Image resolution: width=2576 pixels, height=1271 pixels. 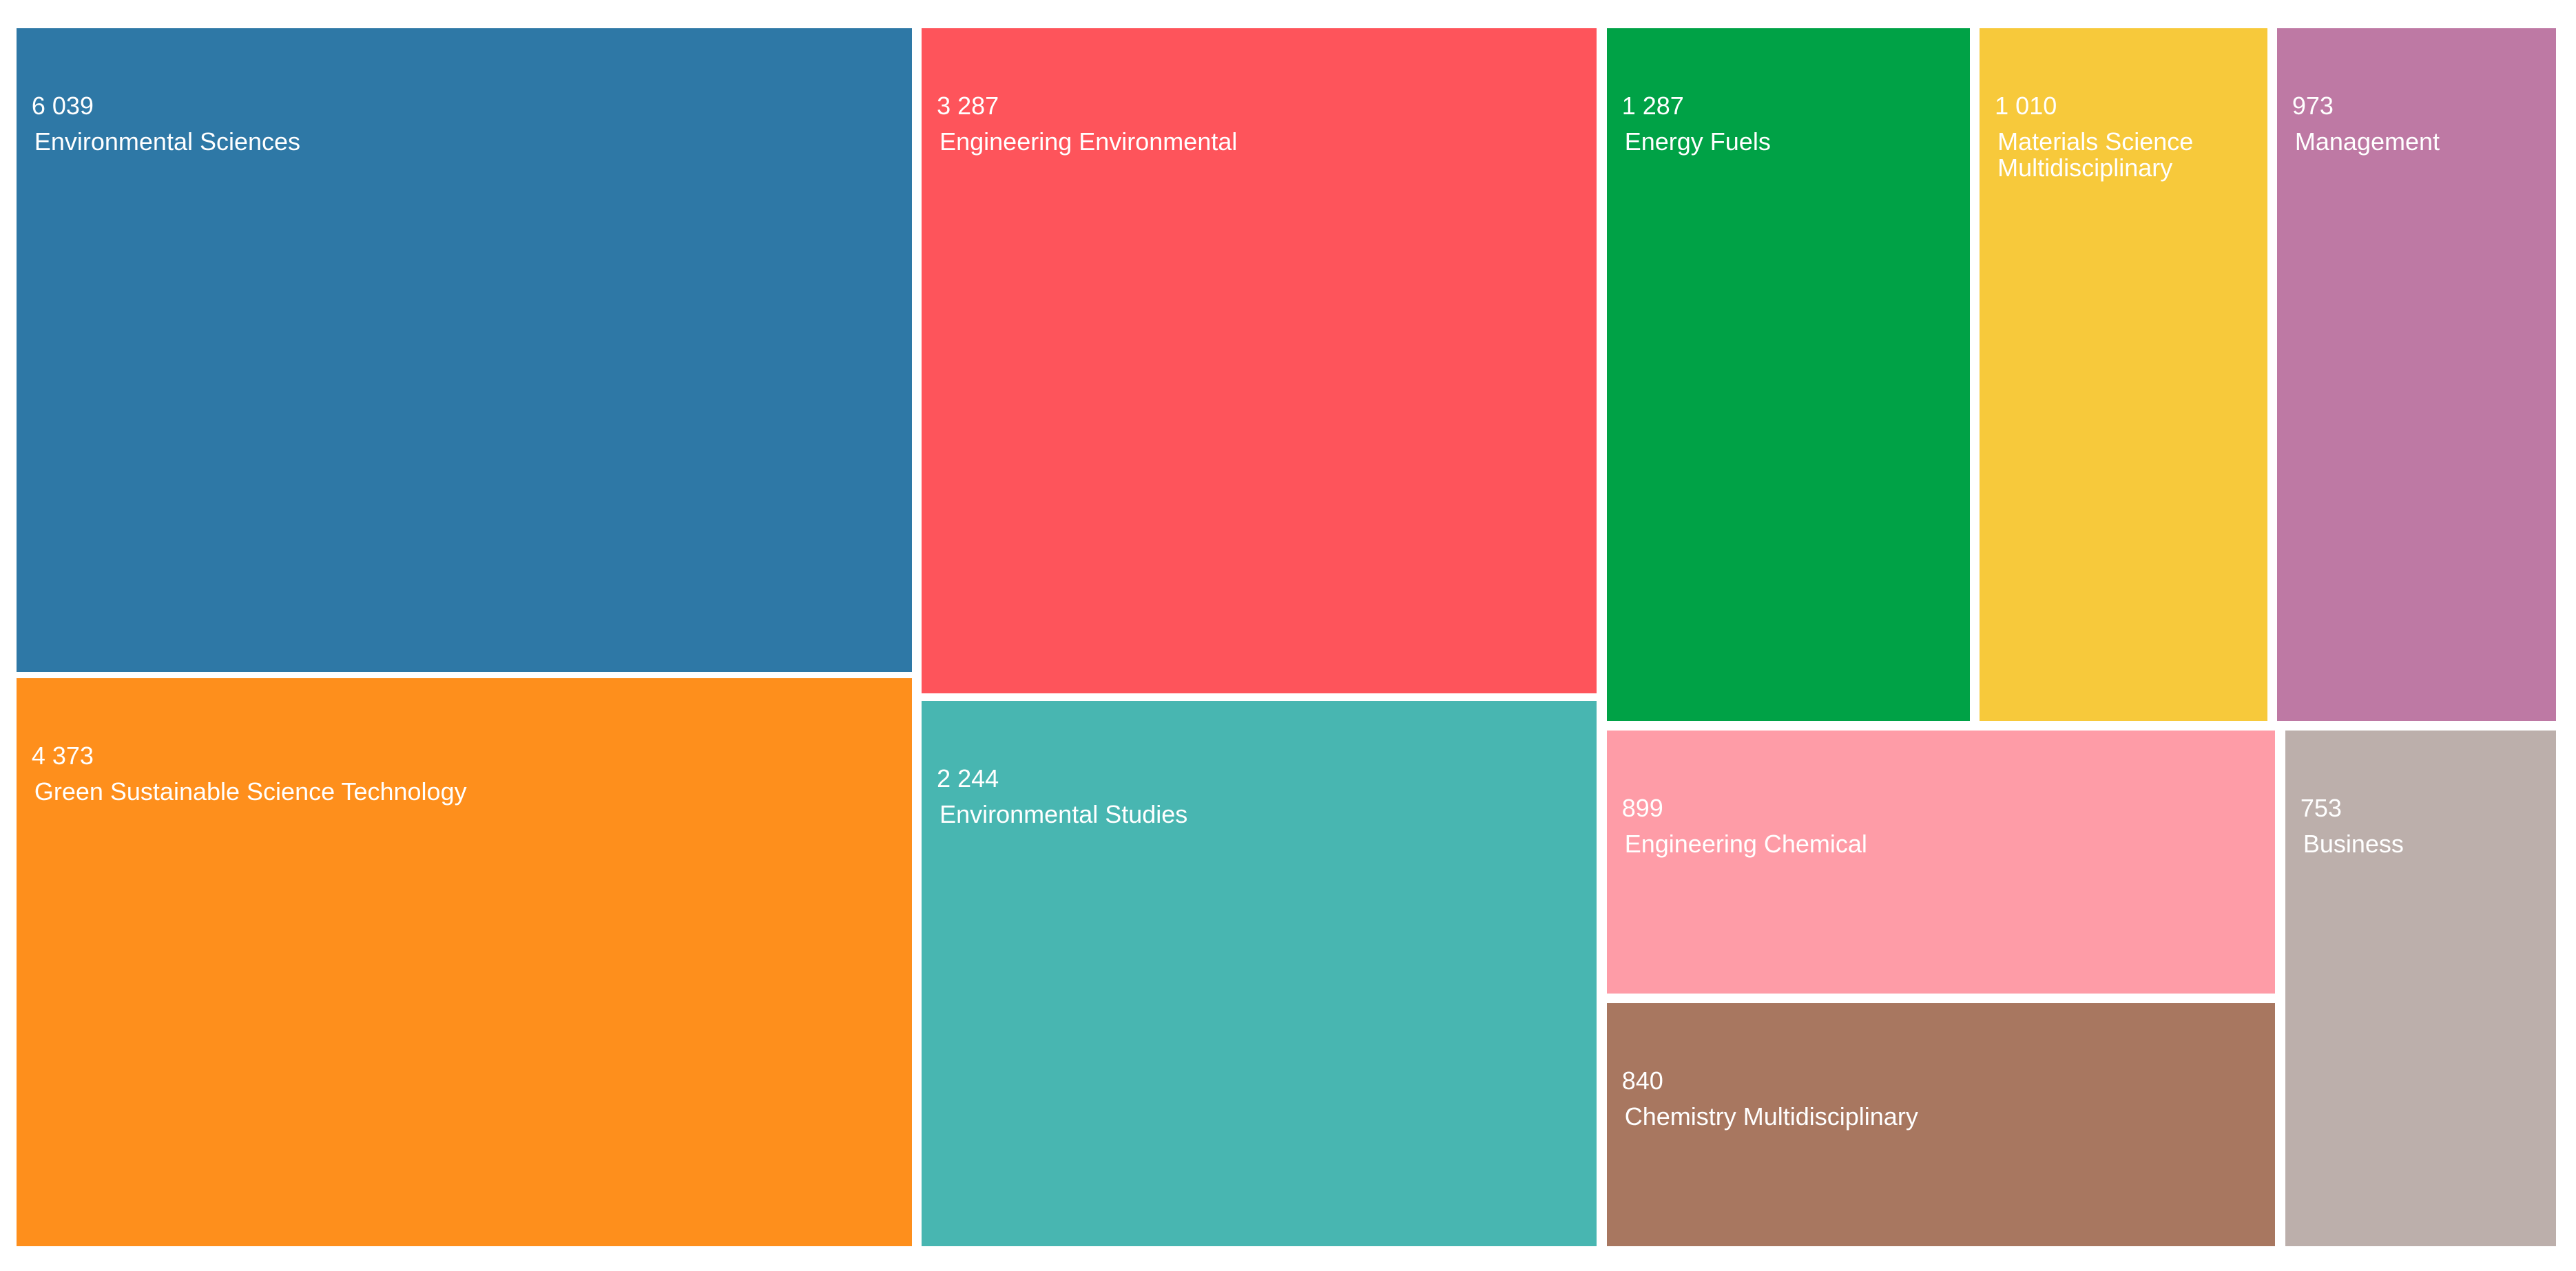 What do you see at coordinates (1642, 808) in the screenshot?
I see `value-label: 899` at bounding box center [1642, 808].